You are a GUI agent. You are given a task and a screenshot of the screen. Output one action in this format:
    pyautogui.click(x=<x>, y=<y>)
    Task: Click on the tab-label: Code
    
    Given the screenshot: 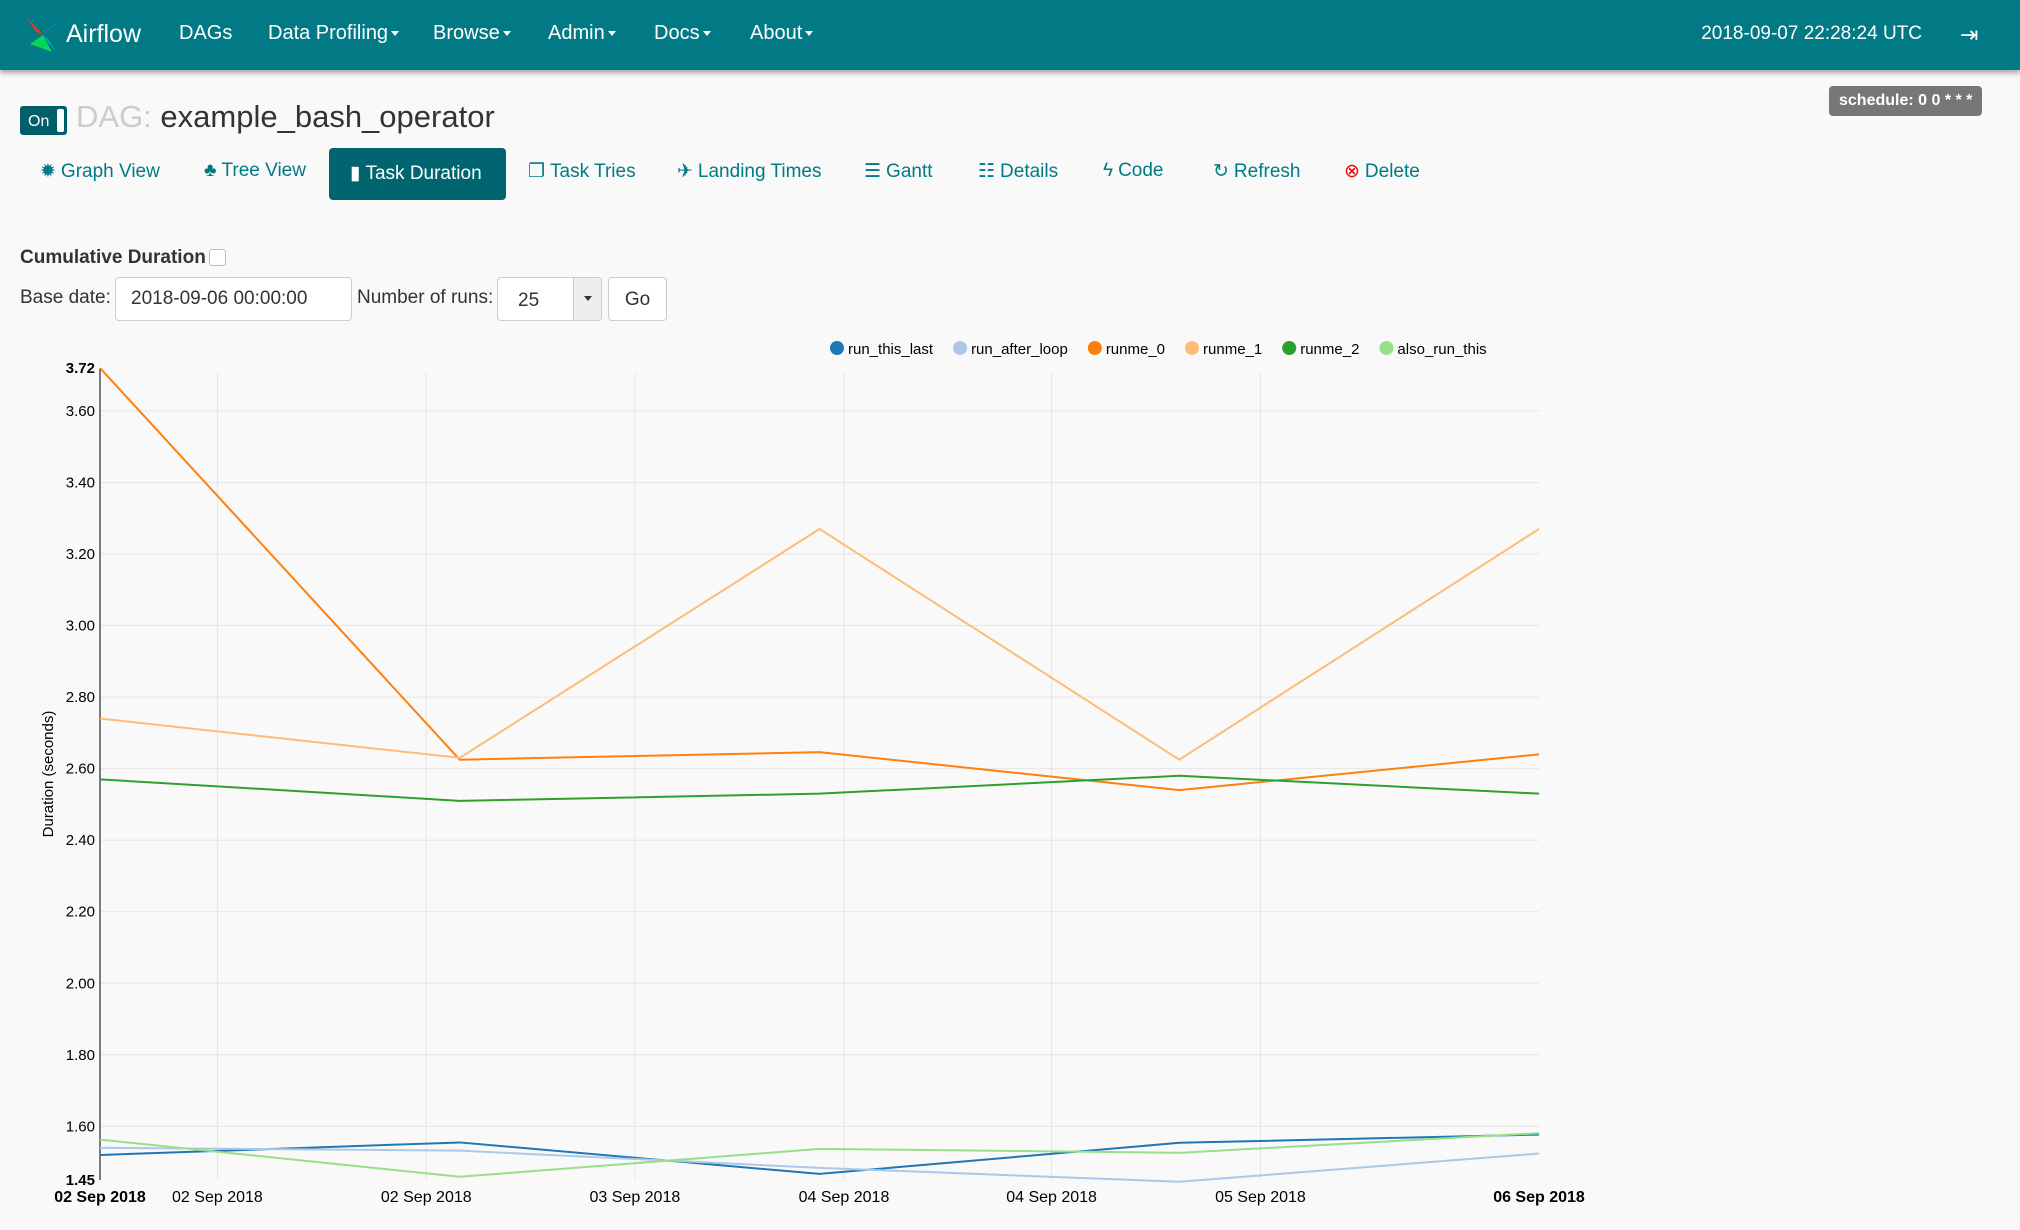 What is the action you would take?
    pyautogui.click(x=1141, y=170)
    